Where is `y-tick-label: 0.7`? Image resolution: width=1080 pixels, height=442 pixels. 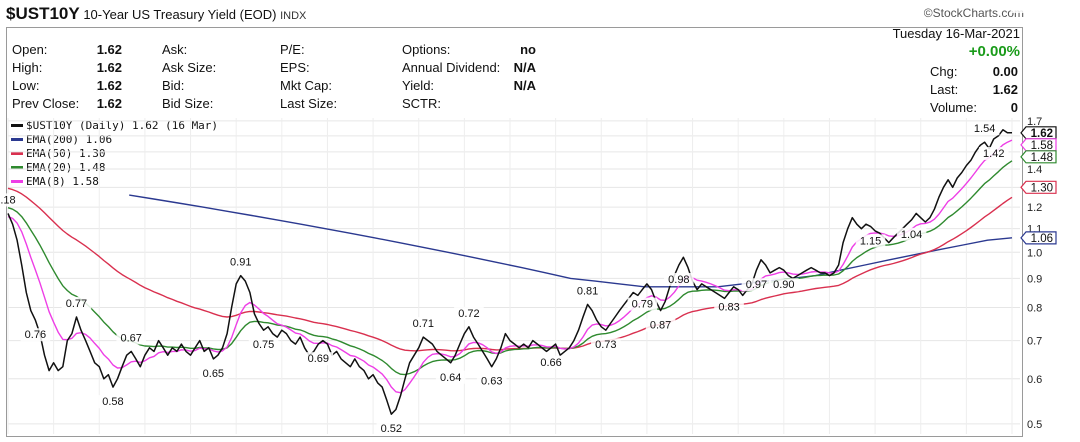 y-tick-label: 0.7 is located at coordinates (1034, 342).